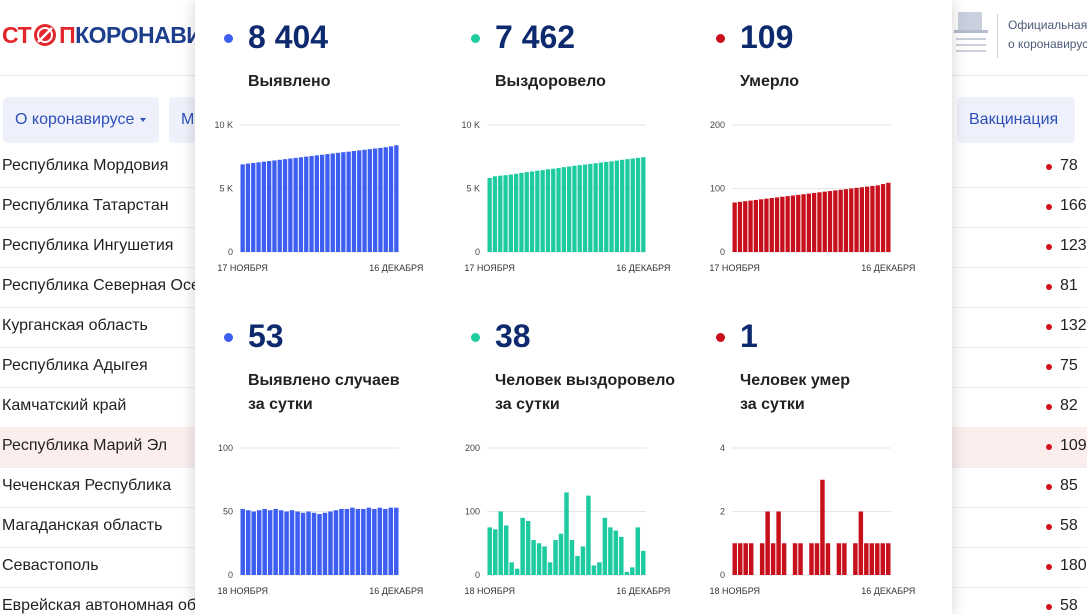 This screenshot has height=615, width=1087. What do you see at coordinates (75, 325) in the screenshot?
I see `region-name: Курганская область` at bounding box center [75, 325].